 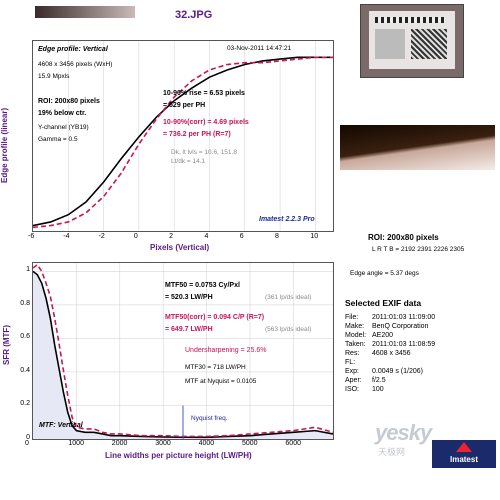 I want to click on mtf50corr-value: MTF50(corr) = 0.094 C/P (R=7), so click(x=215, y=317).